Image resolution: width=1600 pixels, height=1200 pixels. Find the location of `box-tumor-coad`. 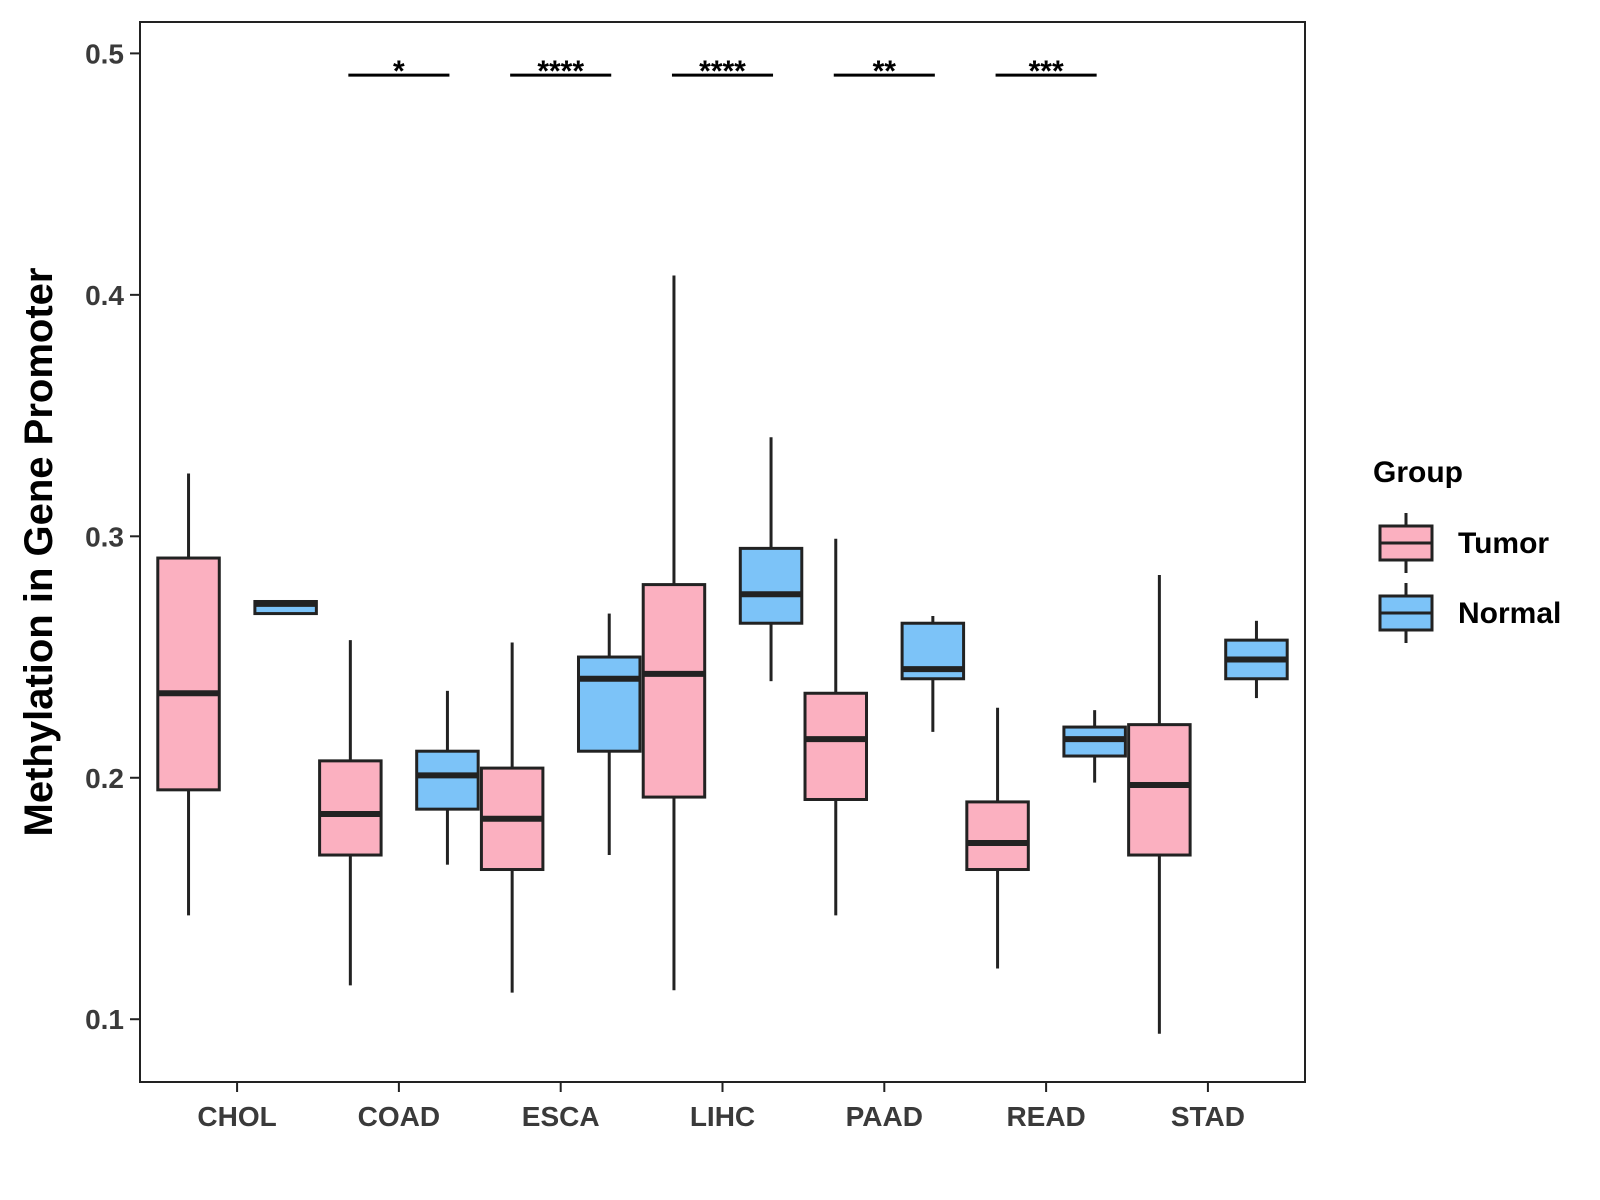

box-tumor-coad is located at coordinates (350, 813).